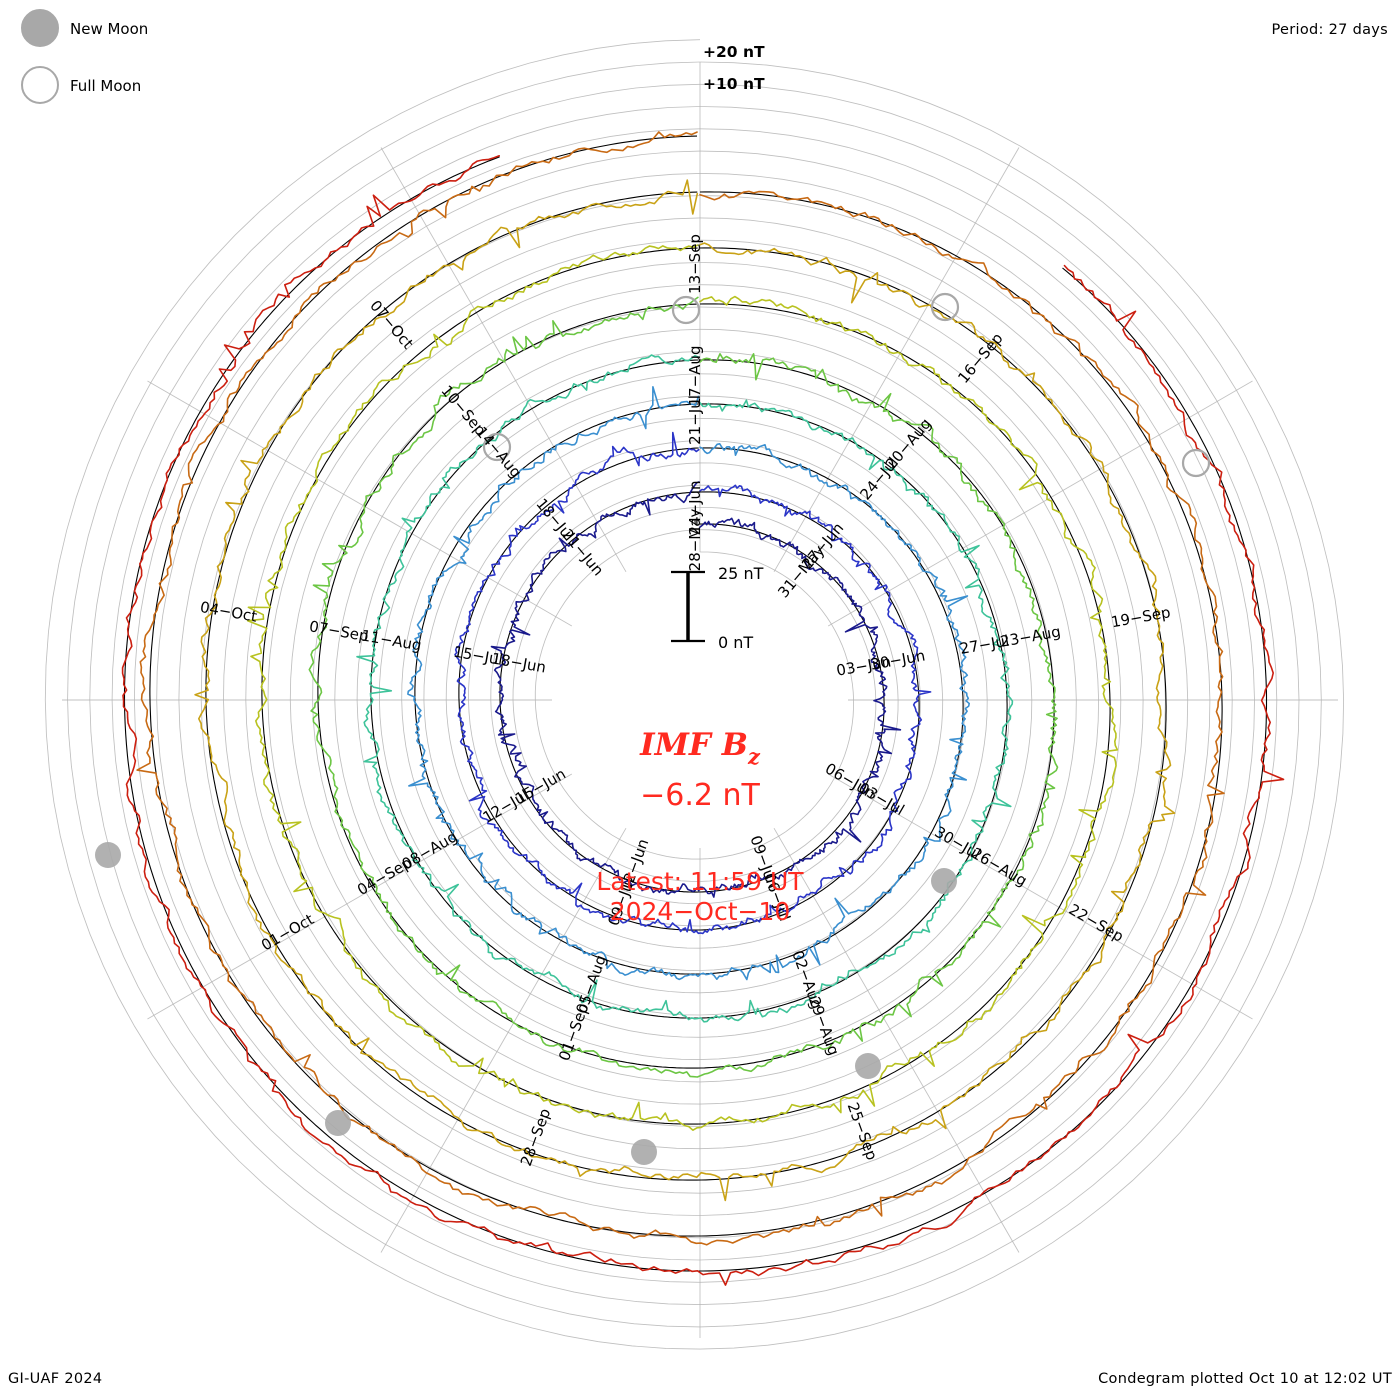  What do you see at coordinates (734, 68) in the screenshot?
I see `ring-value-labels: +20 nT +10 nT` at bounding box center [734, 68].